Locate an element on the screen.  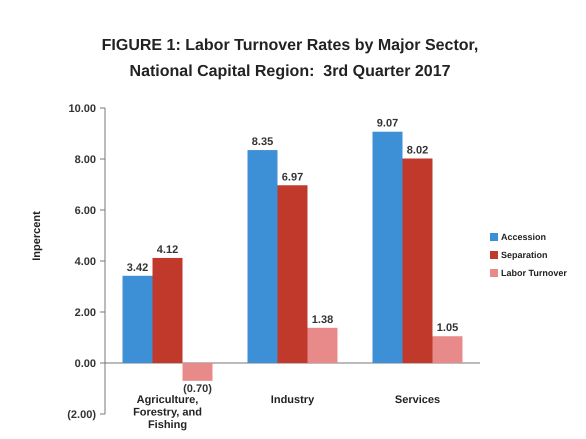
y-tick-label: (2.00) is located at coordinates (81, 415).